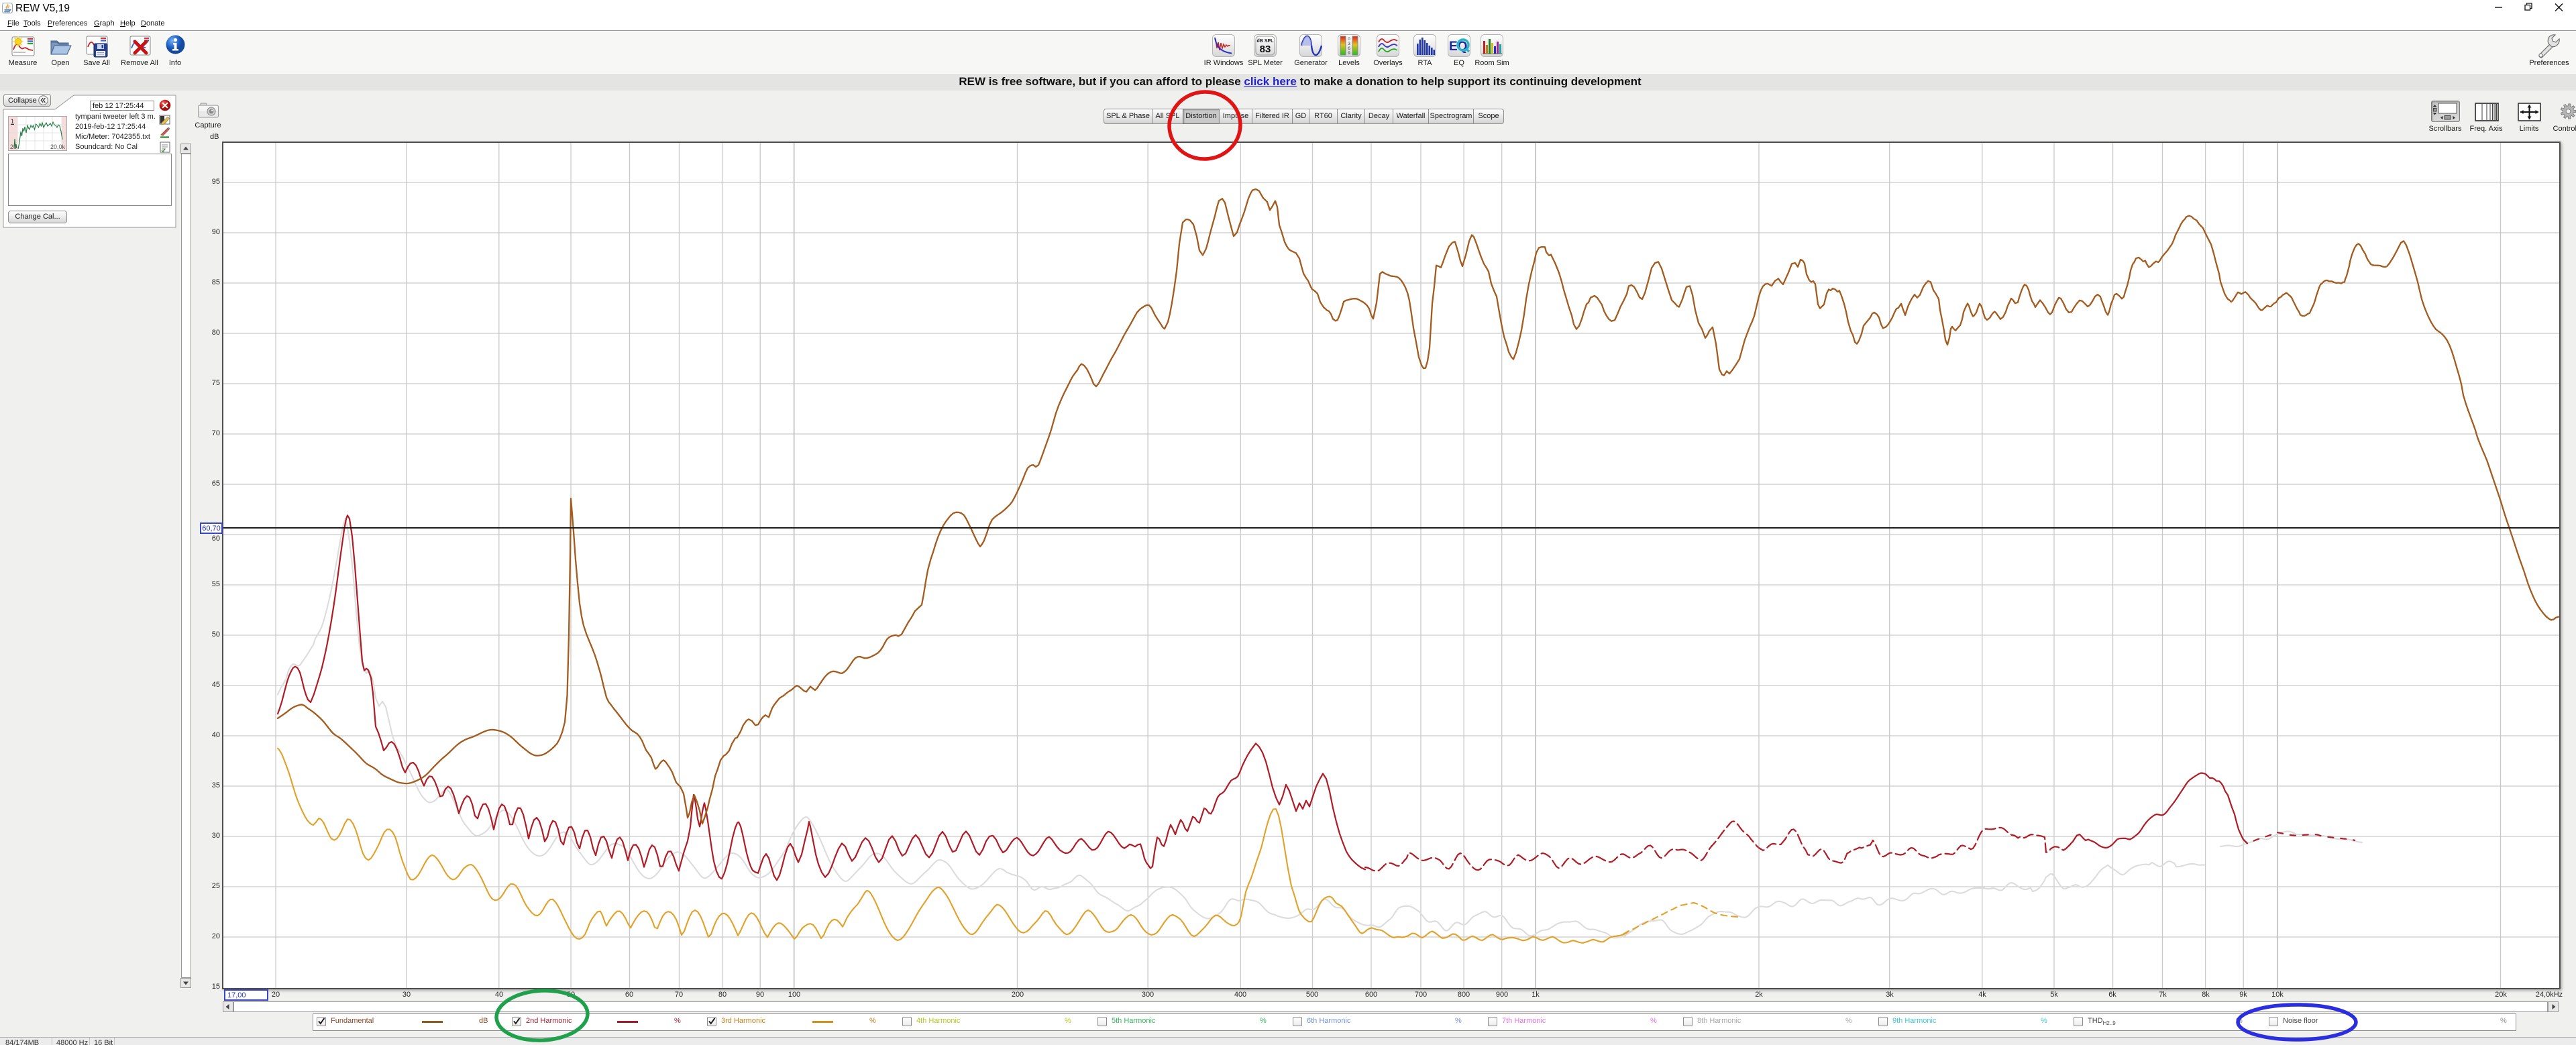 The image size is (2576, 1045). Describe the element at coordinates (1266, 42) in the screenshot. I see `svg-text: dB SPL` at that location.